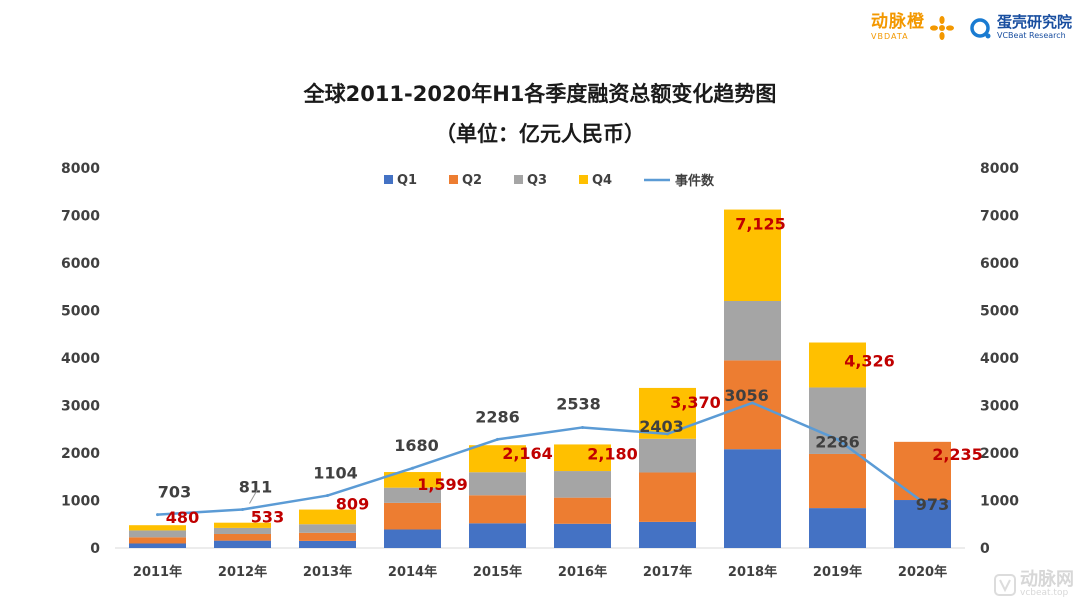 This screenshot has width=1080, height=604. Describe the element at coordinates (1047, 579) in the screenshot. I see `watermark-cn: 动脉网` at that location.